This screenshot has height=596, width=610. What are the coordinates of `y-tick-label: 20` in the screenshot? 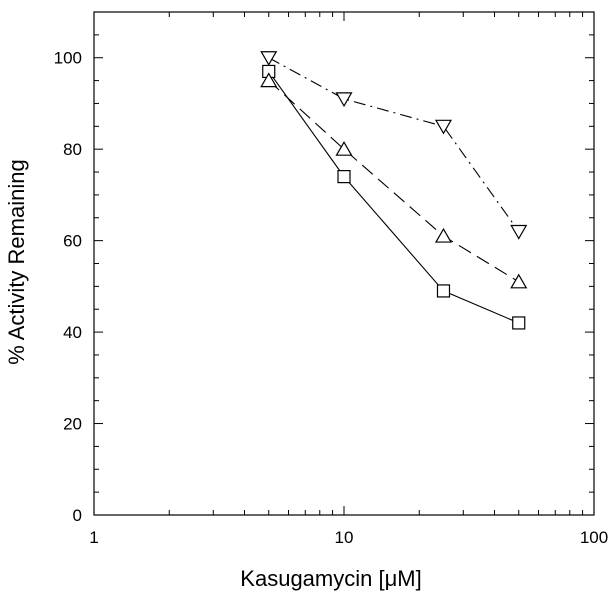 It's located at (72, 424).